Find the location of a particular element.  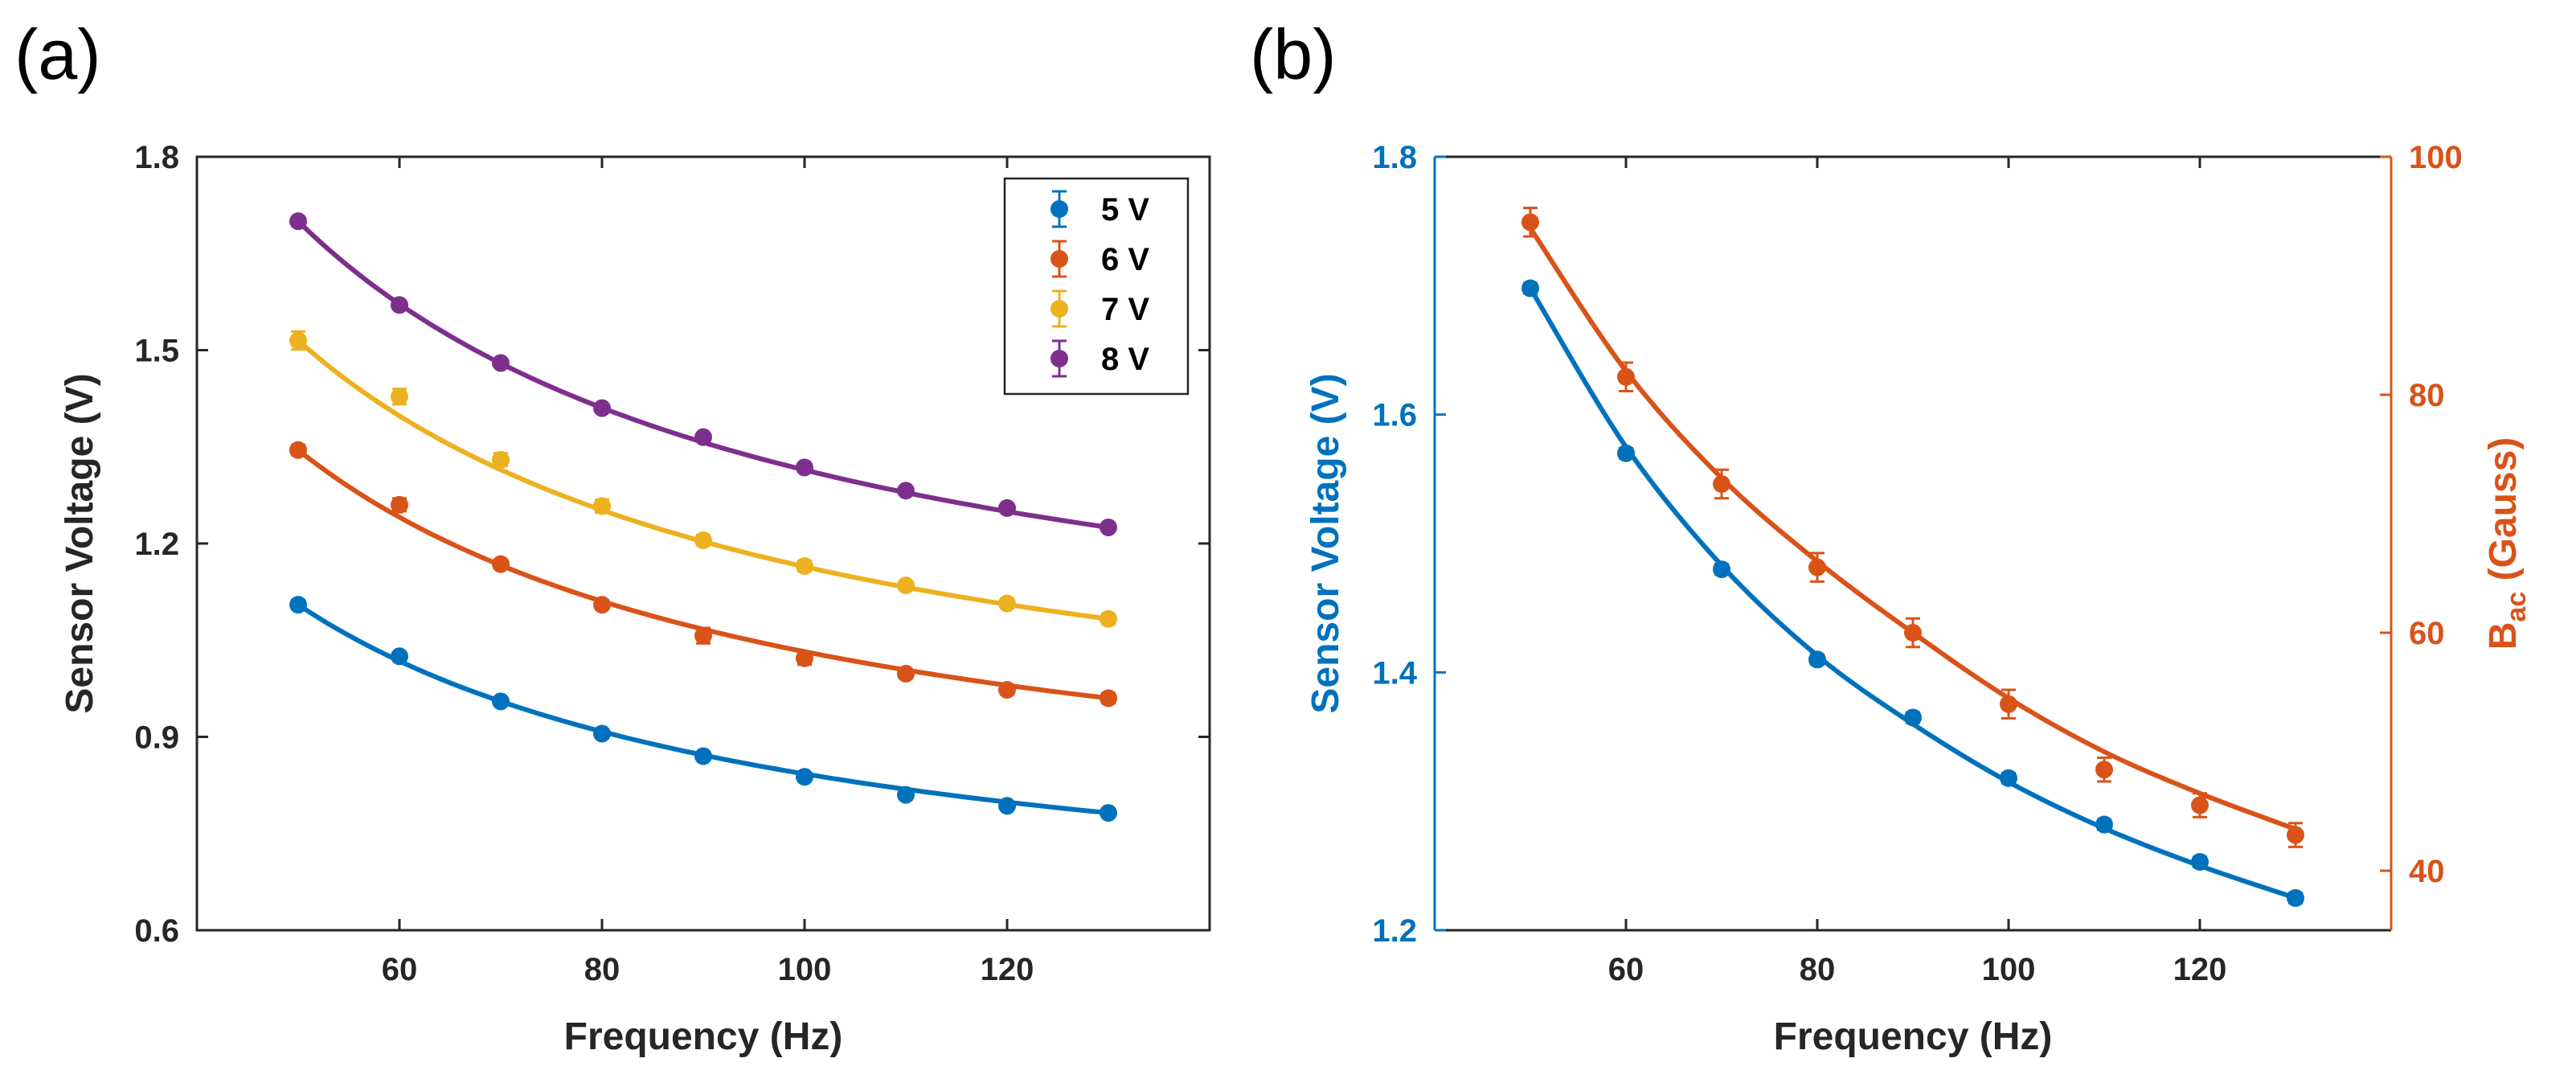

panel-b-right-y-axis-title: Bac (Gauss) is located at coordinates (2507, 543).